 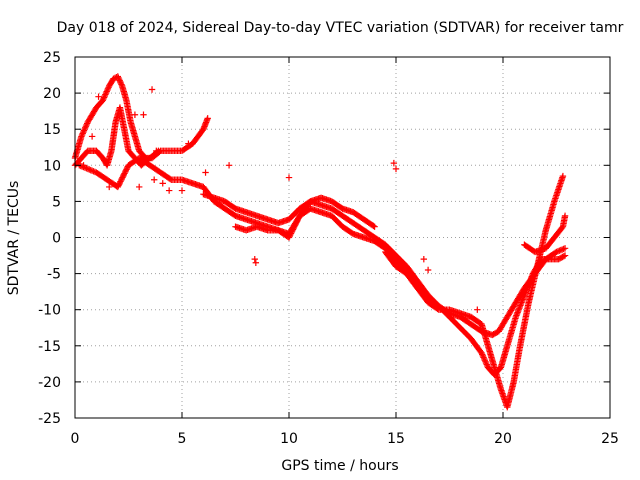 What do you see at coordinates (289, 439) in the screenshot?
I see `x-tick-label: 10` at bounding box center [289, 439].